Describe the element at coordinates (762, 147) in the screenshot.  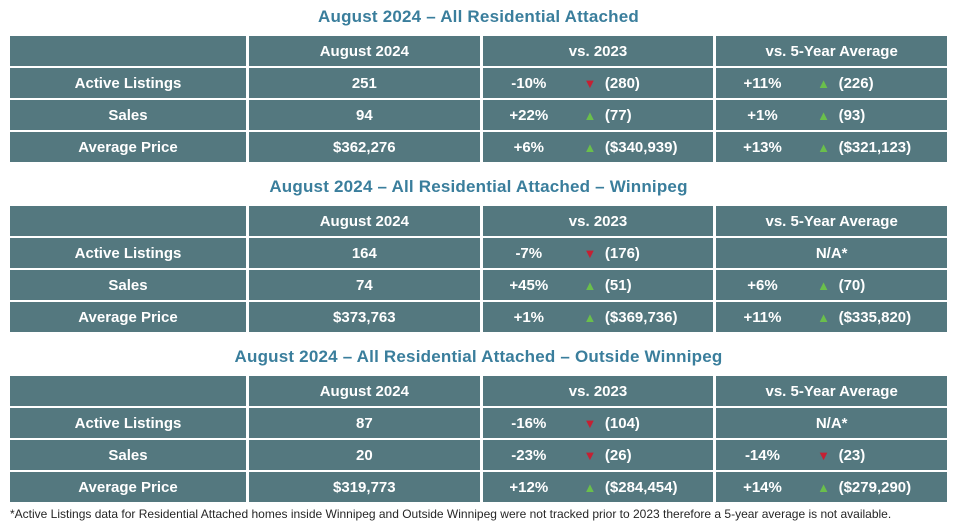
I see `pct-change: +13%` at that location.